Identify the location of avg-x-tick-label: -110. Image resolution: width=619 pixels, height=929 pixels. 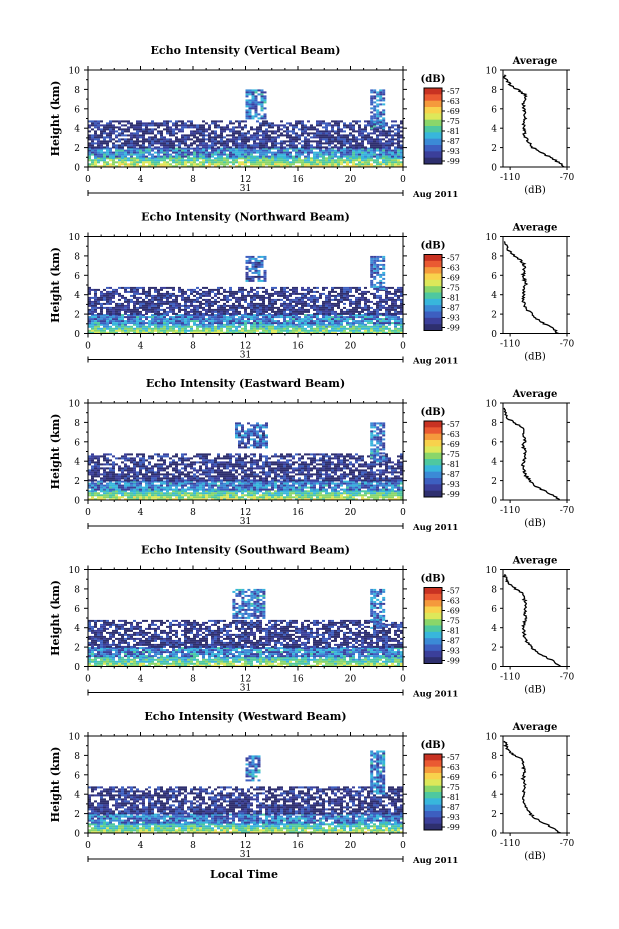
(510, 178).